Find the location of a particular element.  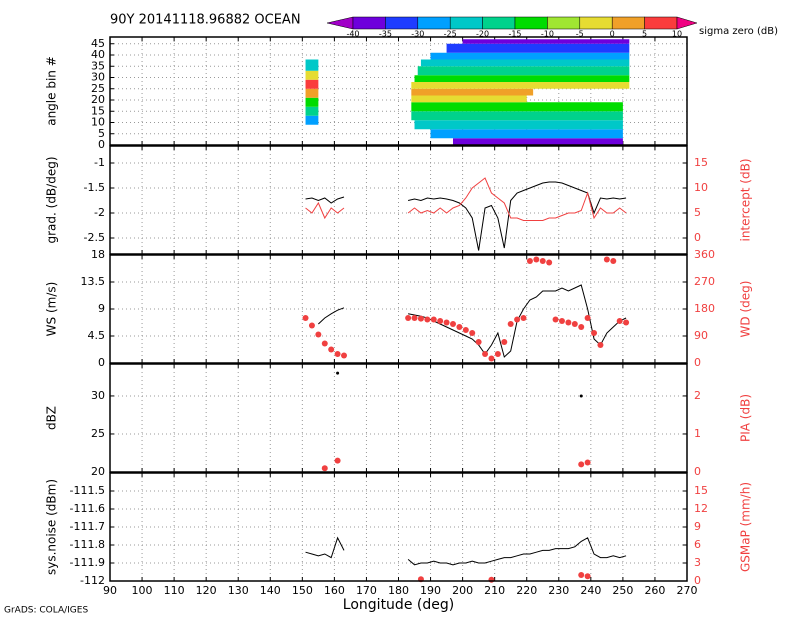

y-axis-label: sys.noise (dBm) is located at coordinates (52, 527).